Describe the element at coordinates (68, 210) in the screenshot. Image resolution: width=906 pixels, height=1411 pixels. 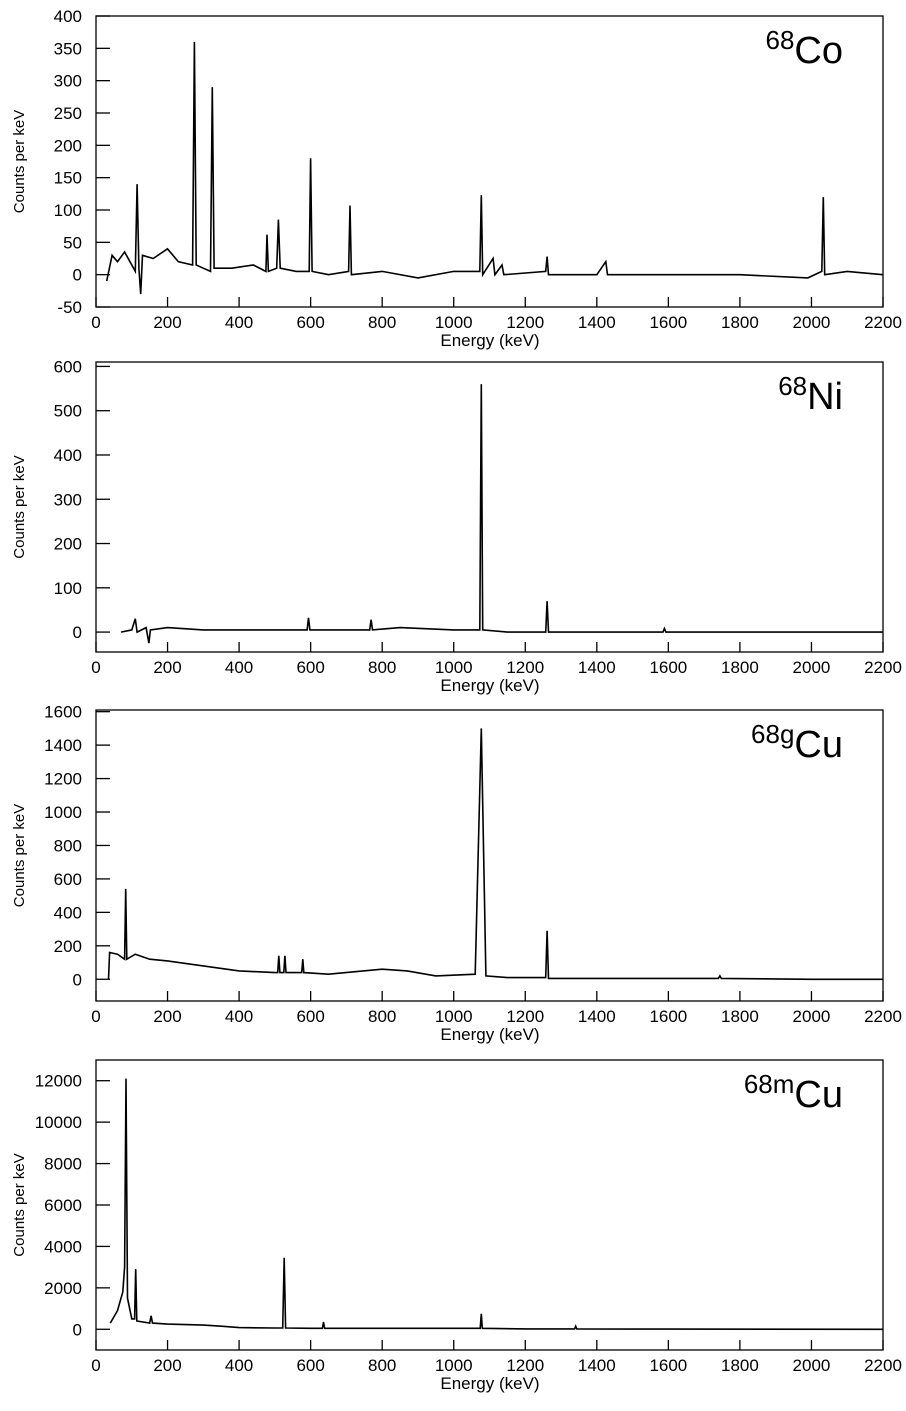
I see `y-tick-label: 100` at that location.